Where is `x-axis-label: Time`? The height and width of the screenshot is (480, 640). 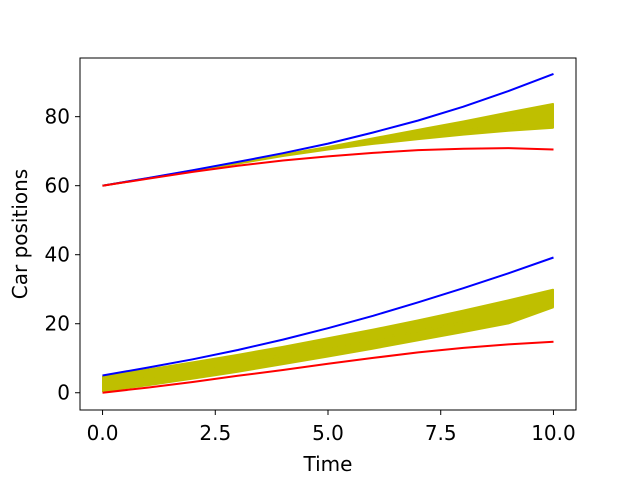
x-axis-label: Time is located at coordinates (328, 464).